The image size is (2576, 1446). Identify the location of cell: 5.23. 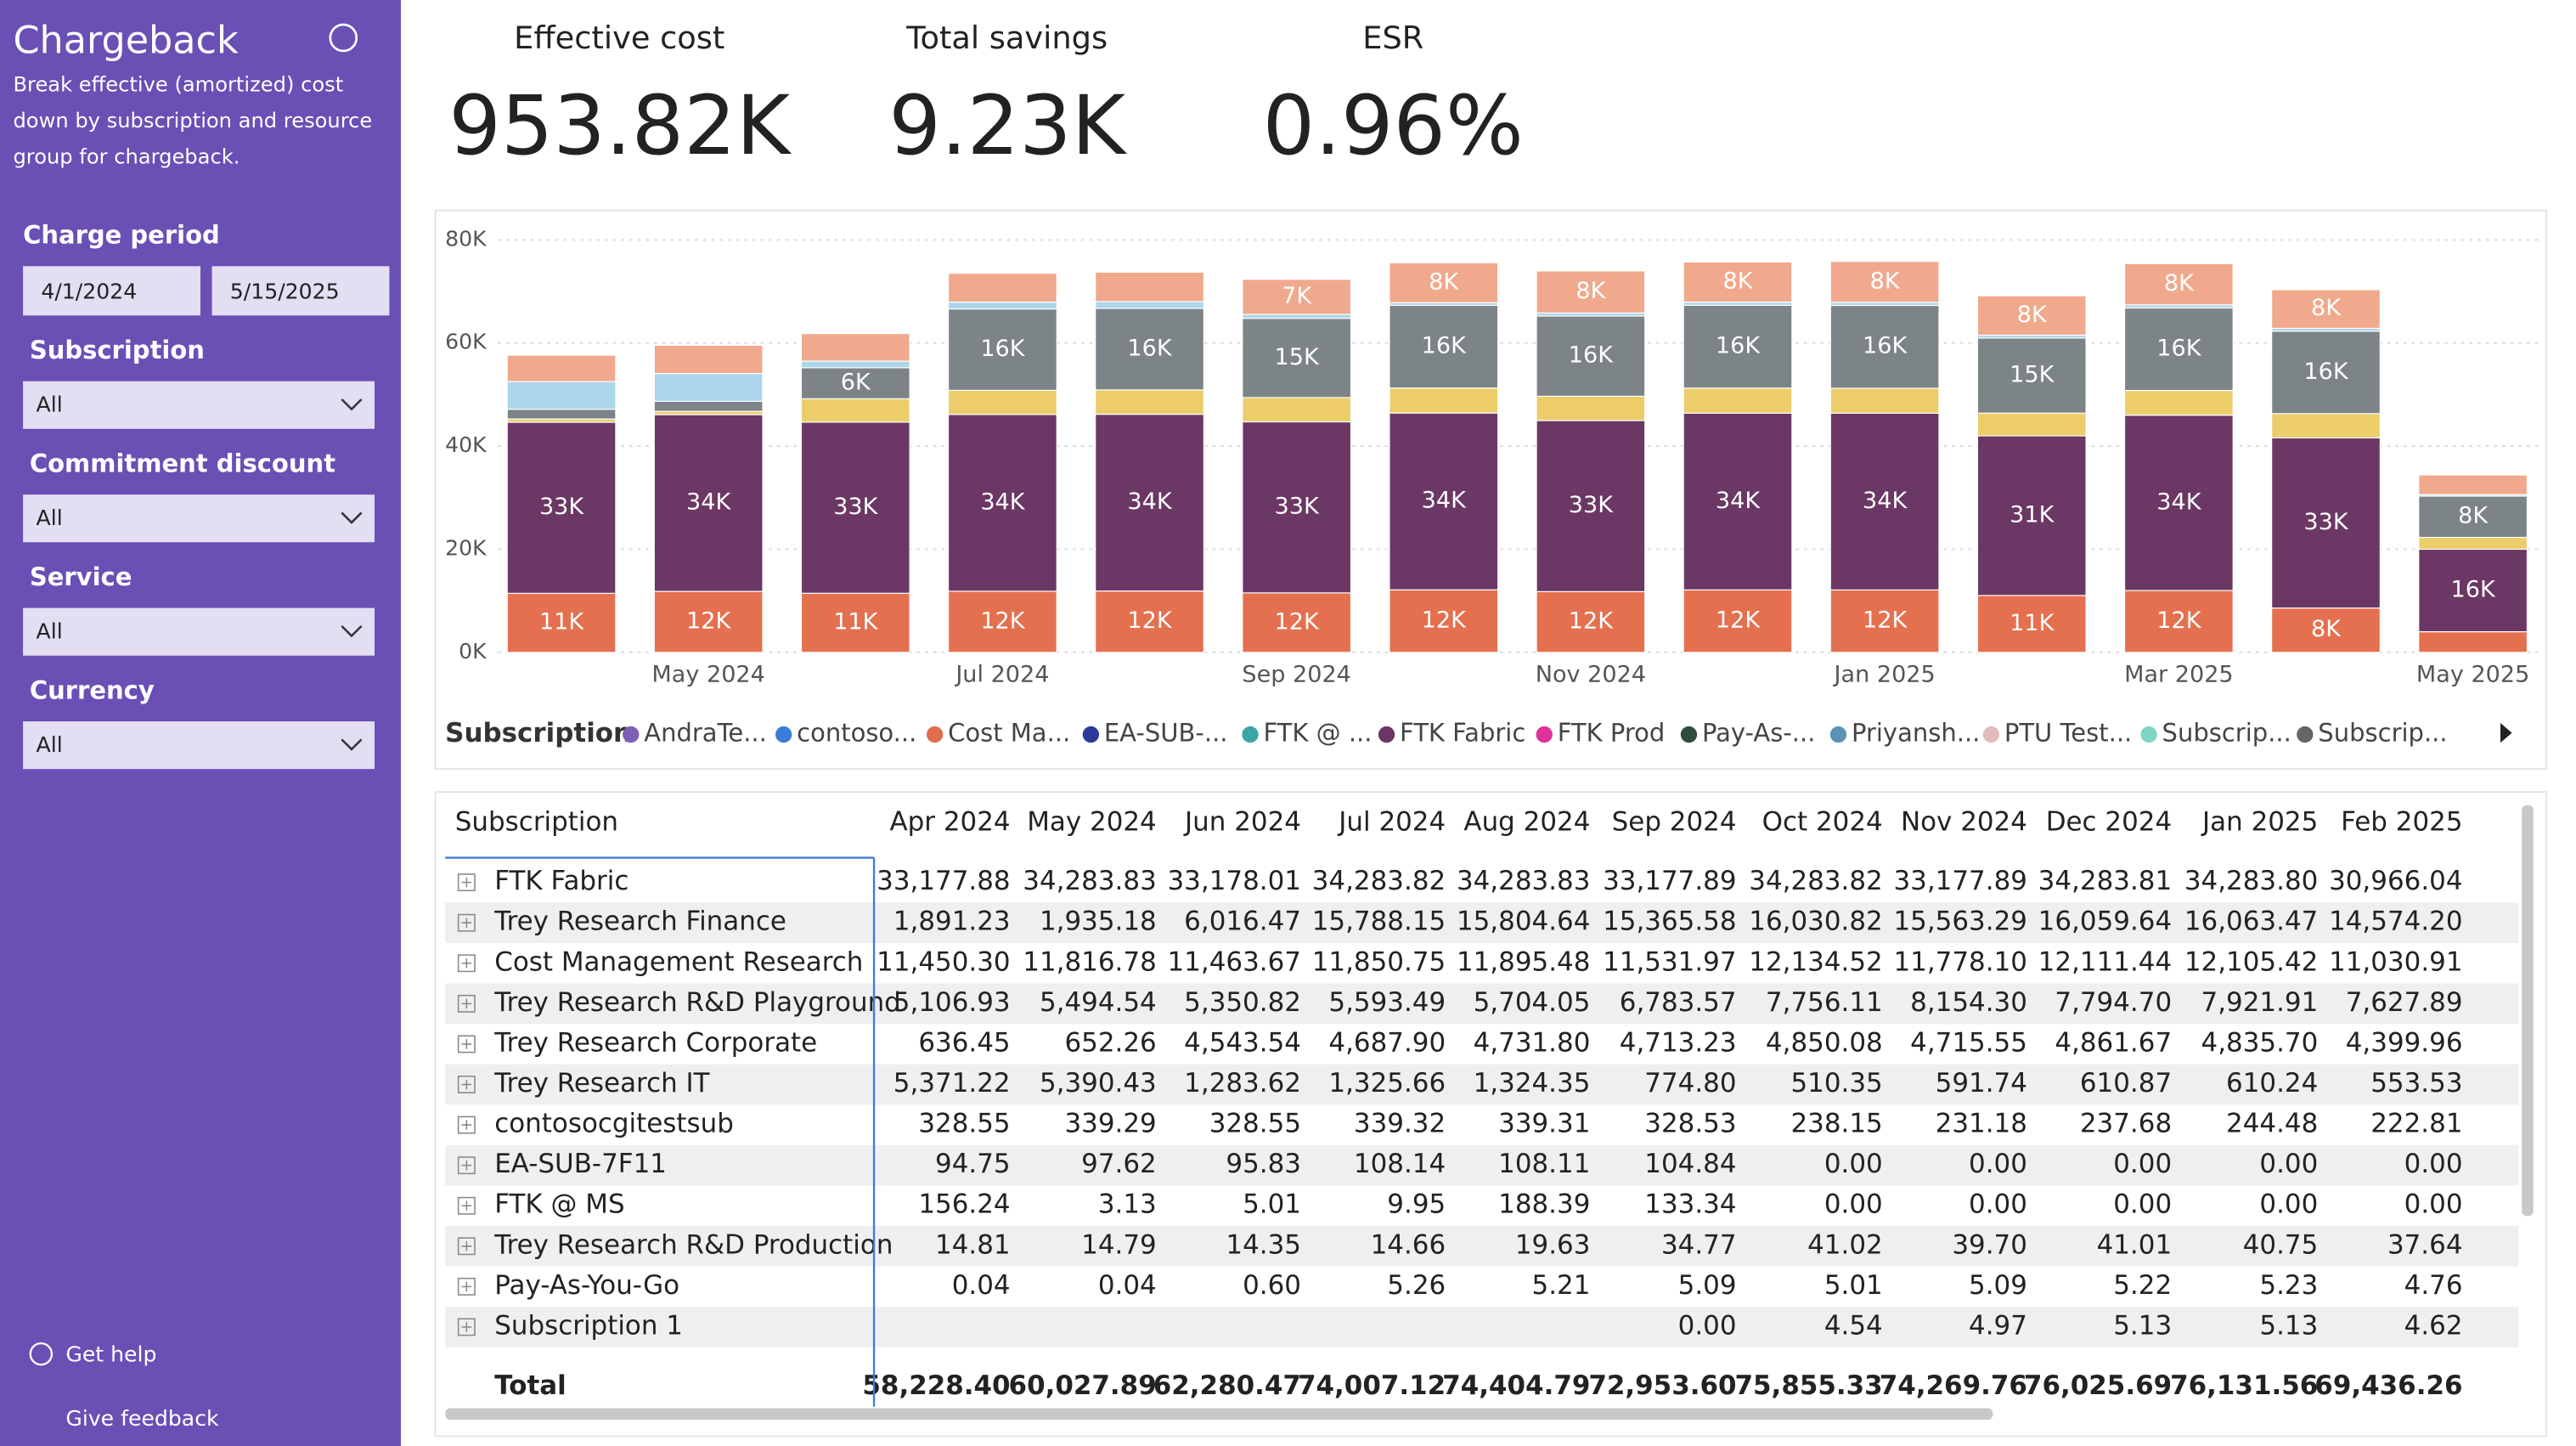
(2288, 1285).